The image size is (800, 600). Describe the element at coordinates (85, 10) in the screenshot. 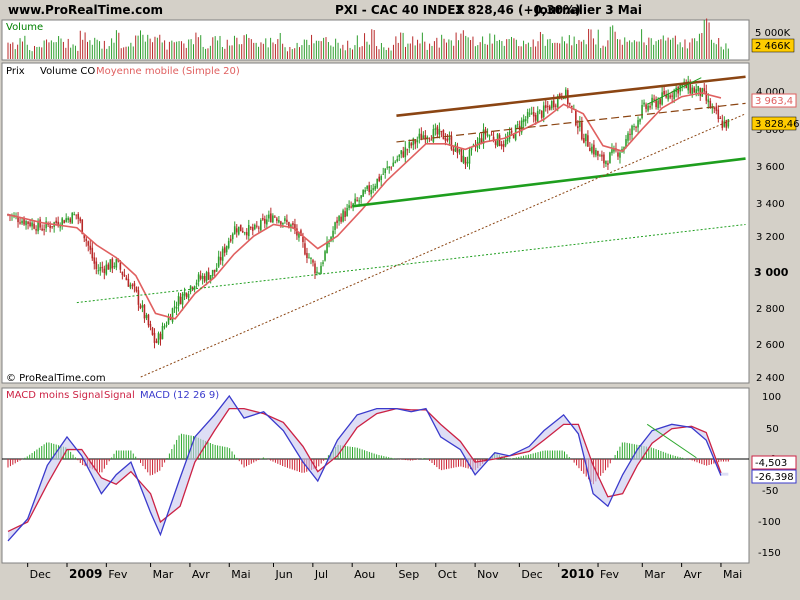

I see `site-url: www.ProRealTime.com` at that location.